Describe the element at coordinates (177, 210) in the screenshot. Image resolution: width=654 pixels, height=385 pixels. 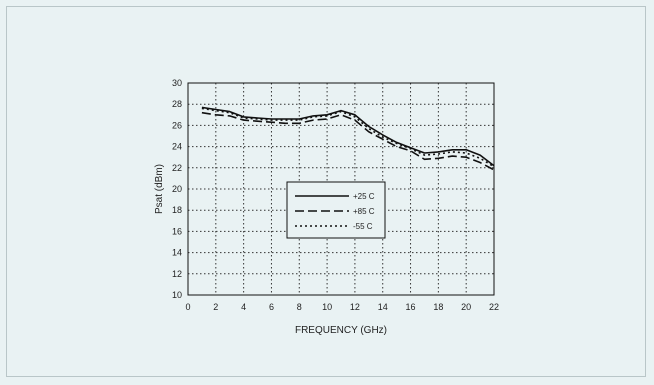
I see `y-tick-label: 18` at that location.